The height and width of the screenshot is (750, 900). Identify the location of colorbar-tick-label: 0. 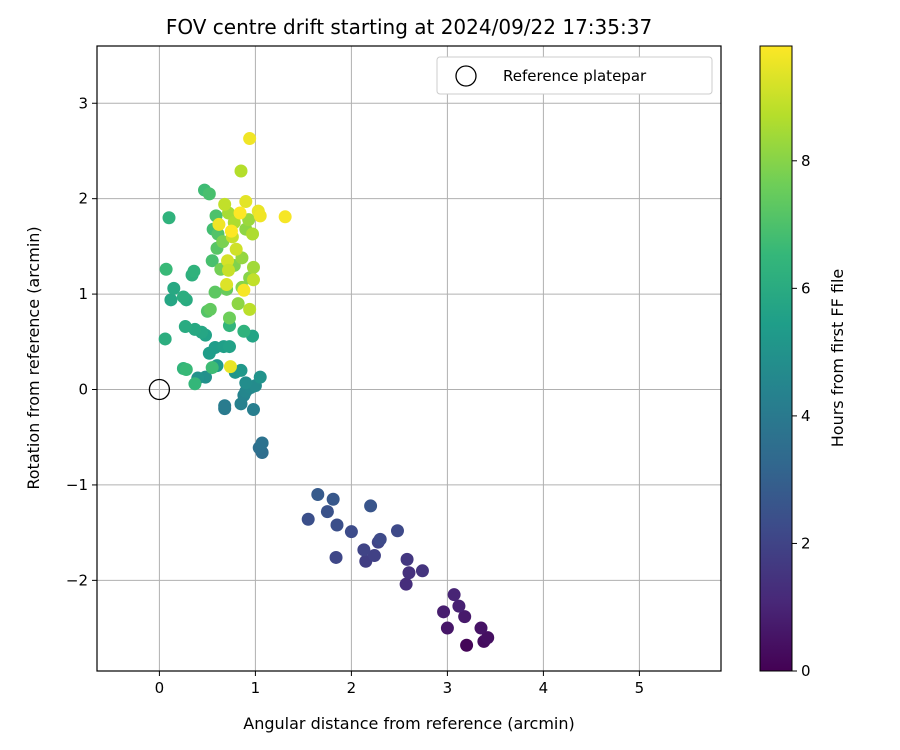
(806, 671).